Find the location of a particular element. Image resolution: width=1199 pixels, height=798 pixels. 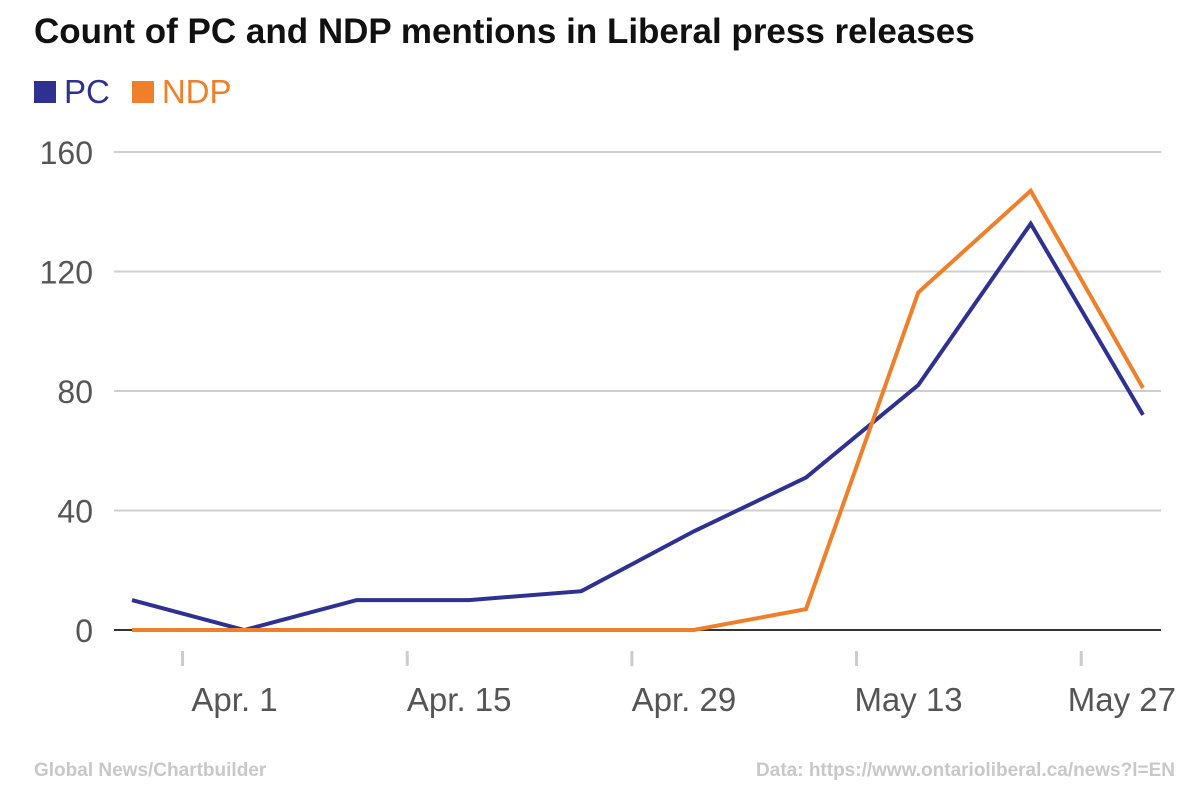

y-tick-label: 80 is located at coordinates (75, 392).